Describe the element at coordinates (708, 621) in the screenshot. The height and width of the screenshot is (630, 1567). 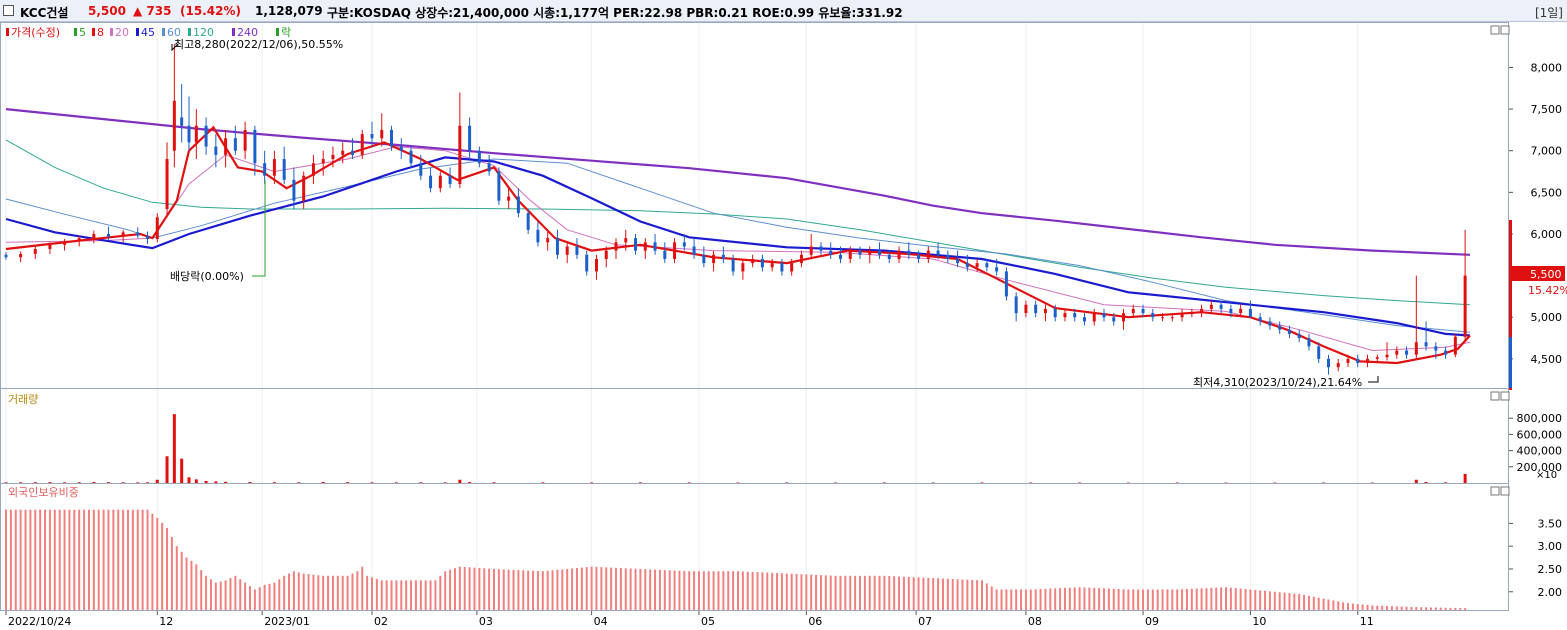
I see `x-tick-label: 05` at that location.